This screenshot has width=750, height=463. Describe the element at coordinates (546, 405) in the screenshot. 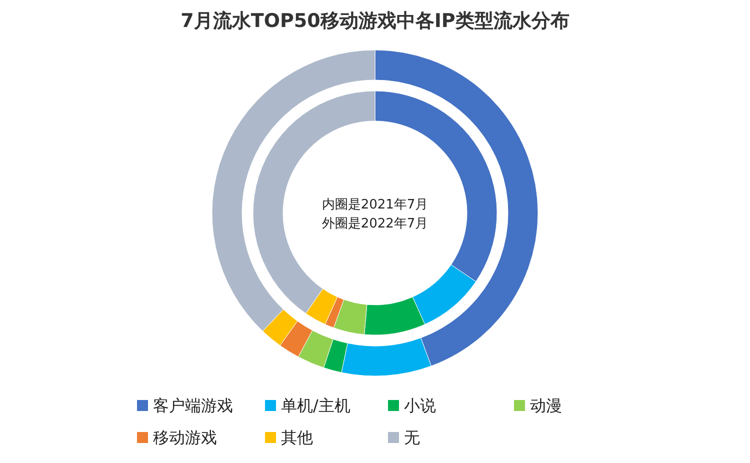

I see `legend-label: 动漫` at that location.